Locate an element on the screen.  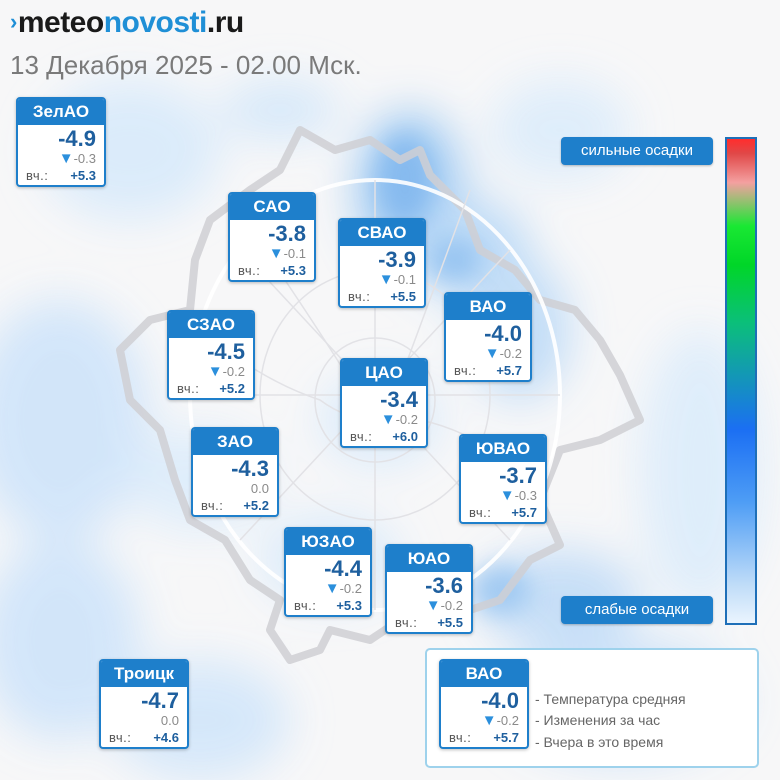
yesterday-value: +5.7 is located at coordinates (509, 370).